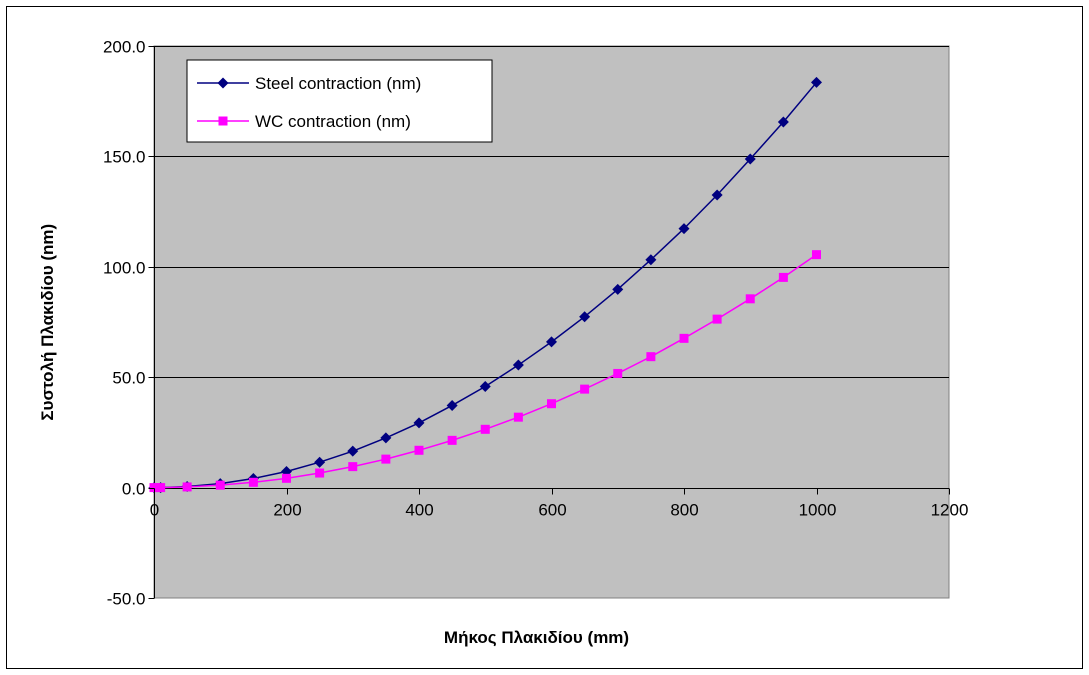  I want to click on y-tick-label: 150.0, so click(124, 157).